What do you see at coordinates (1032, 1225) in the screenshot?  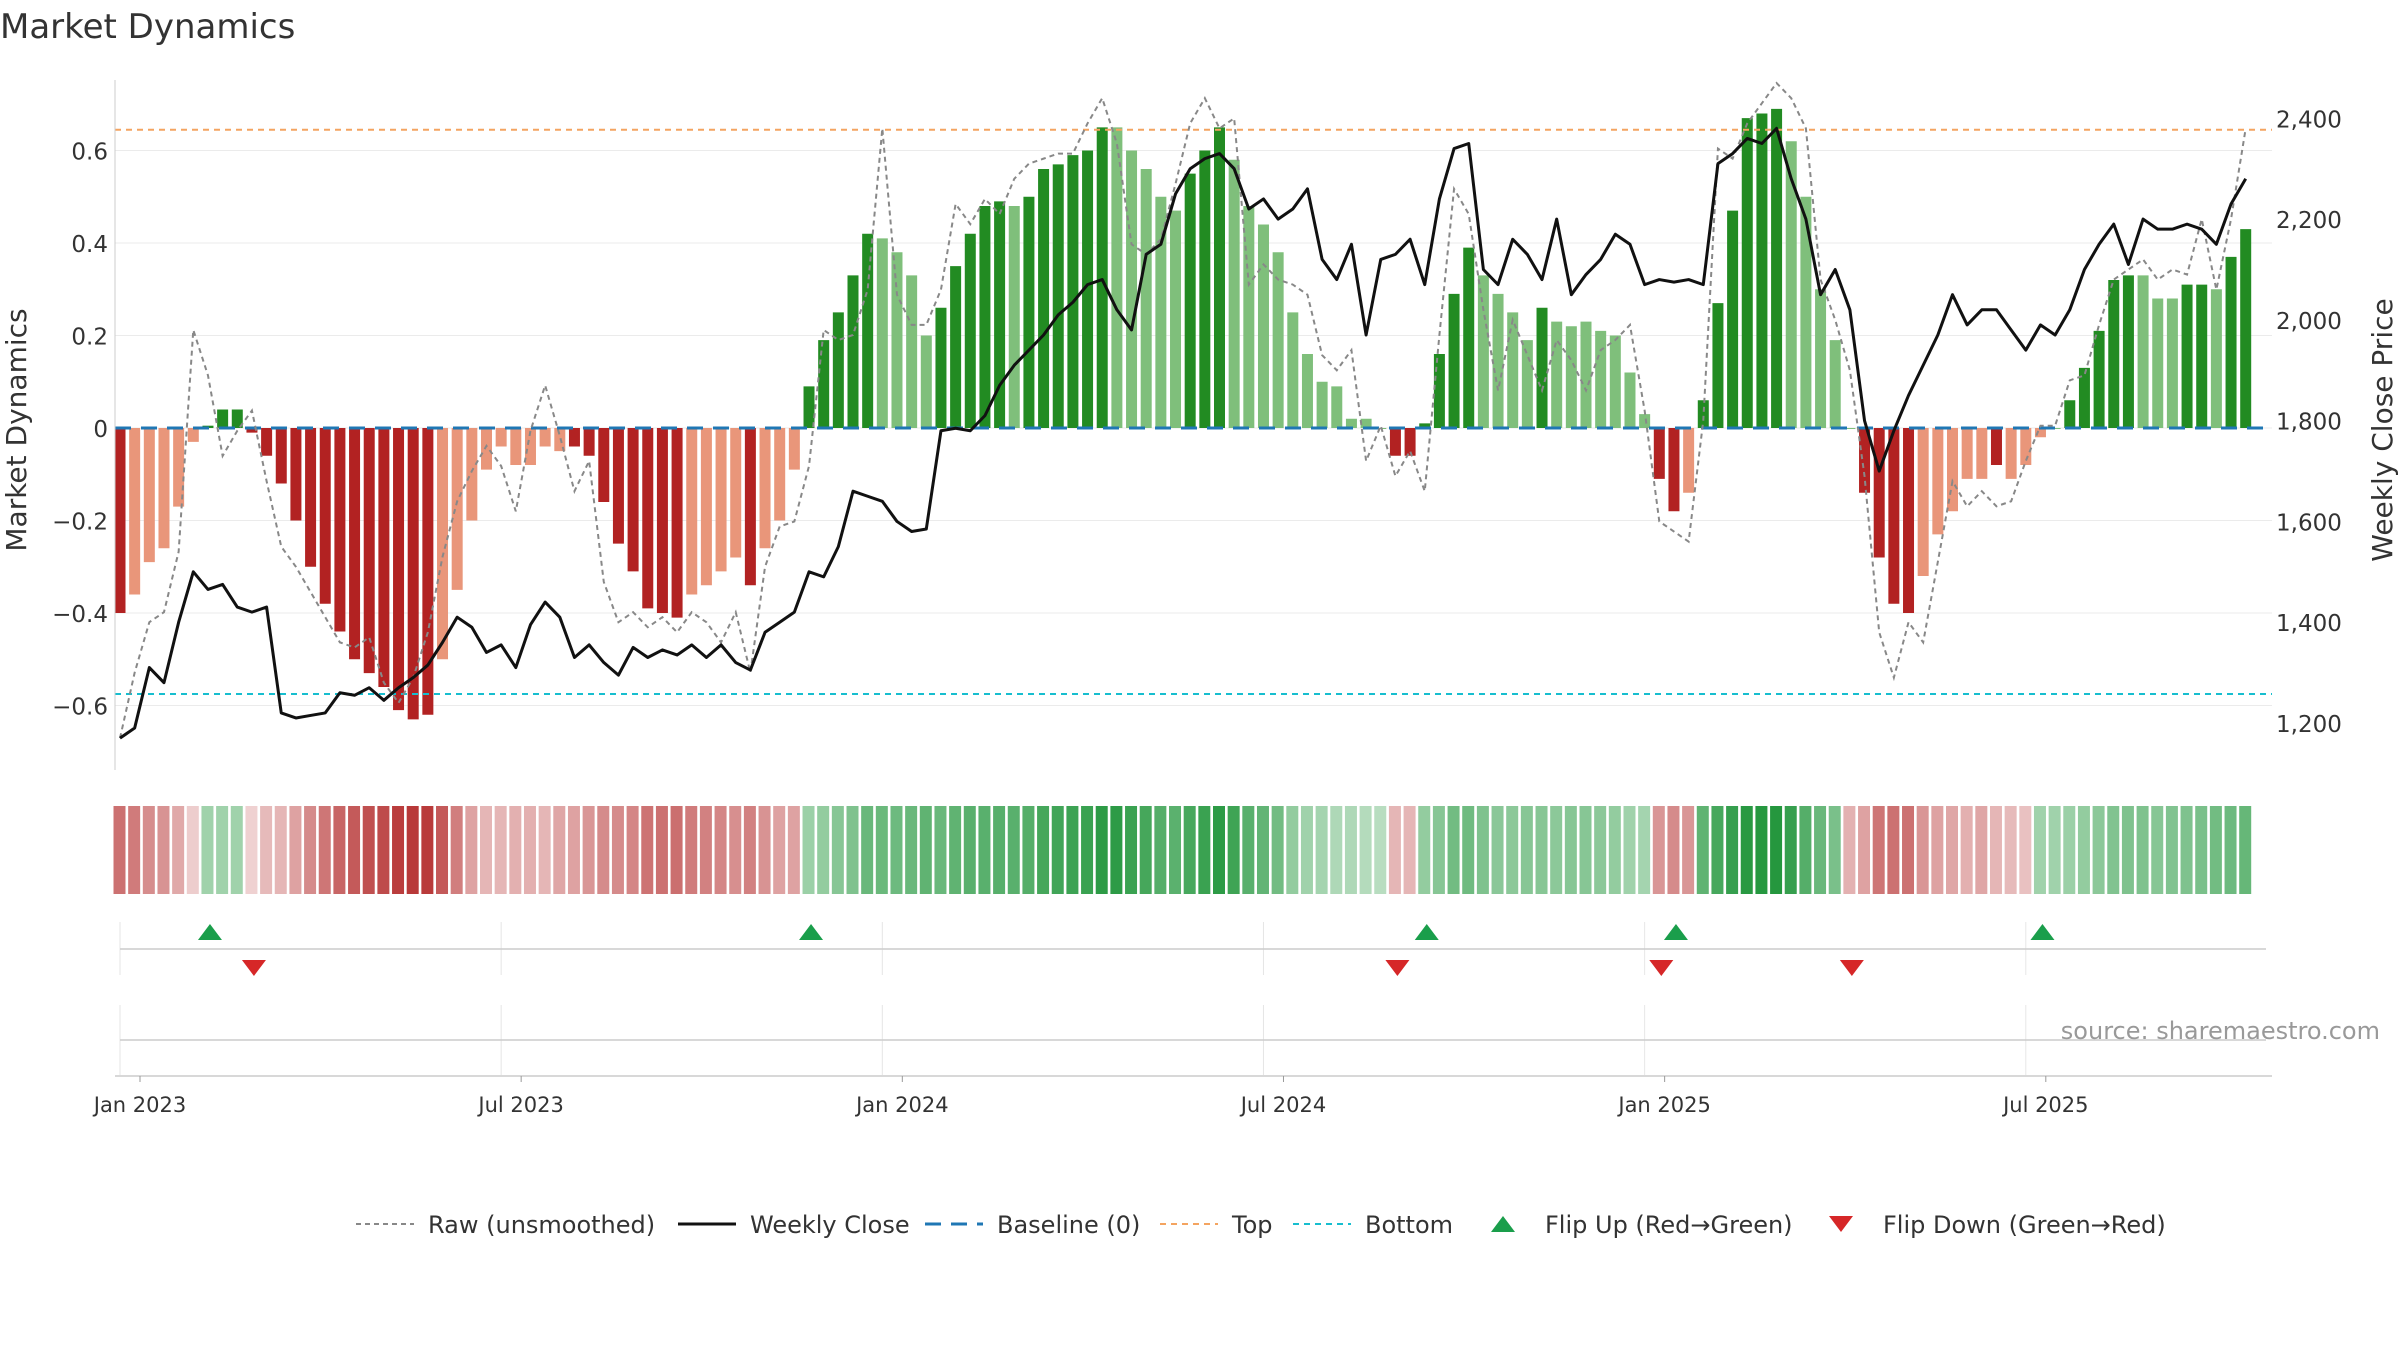 I see `legend-item: Baseline (0)` at bounding box center [1032, 1225].